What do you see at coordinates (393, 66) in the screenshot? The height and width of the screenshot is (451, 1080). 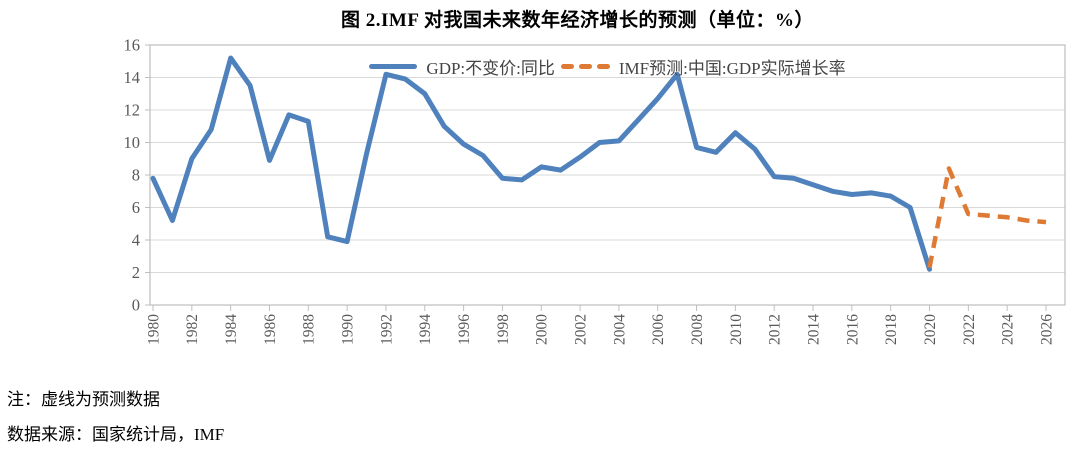 I see `gdp-line-swatch-icon` at bounding box center [393, 66].